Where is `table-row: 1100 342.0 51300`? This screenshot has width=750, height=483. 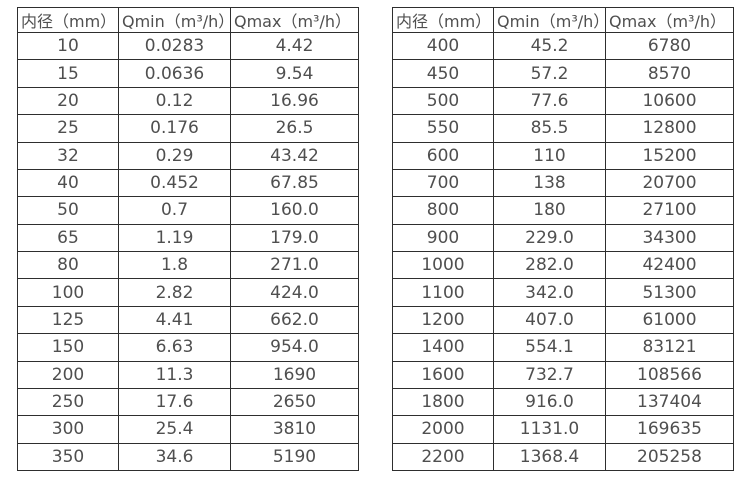 table-row: 1100 342.0 51300 is located at coordinates (563, 292).